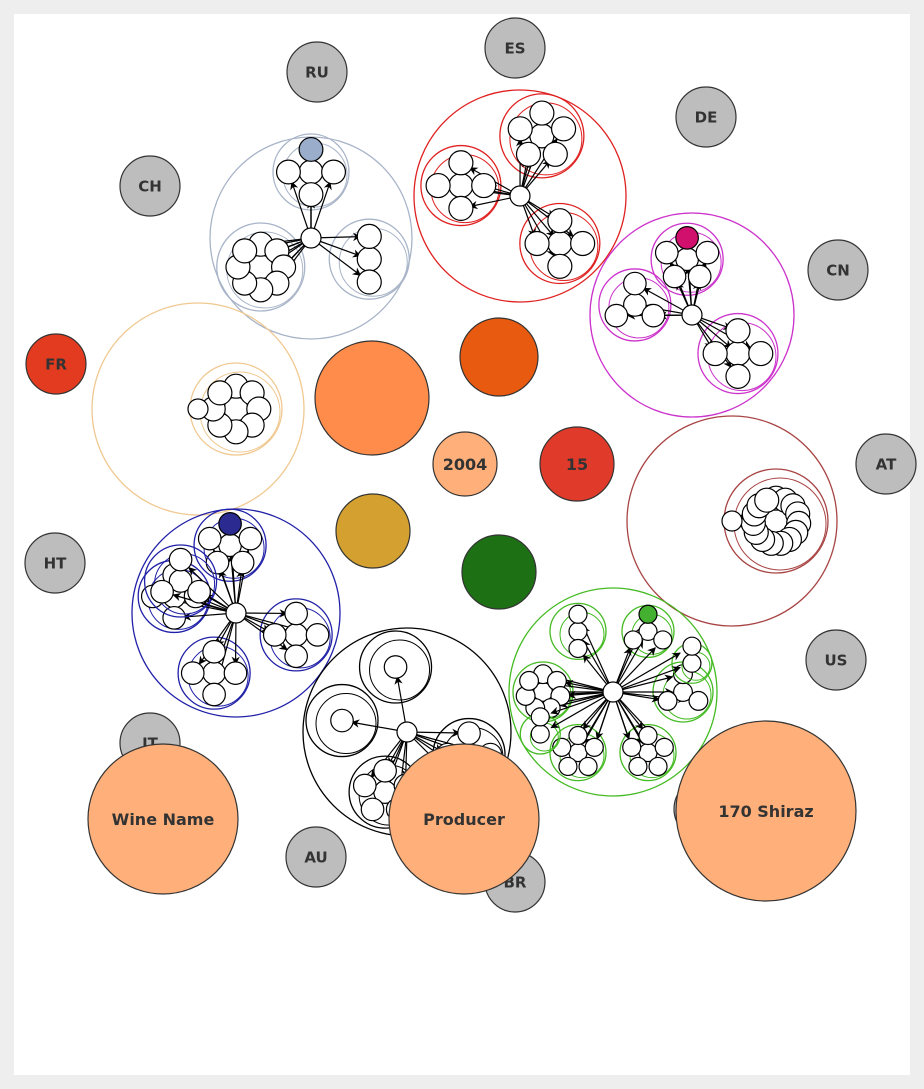  I want to click on cluster-it, so click(236, 613).